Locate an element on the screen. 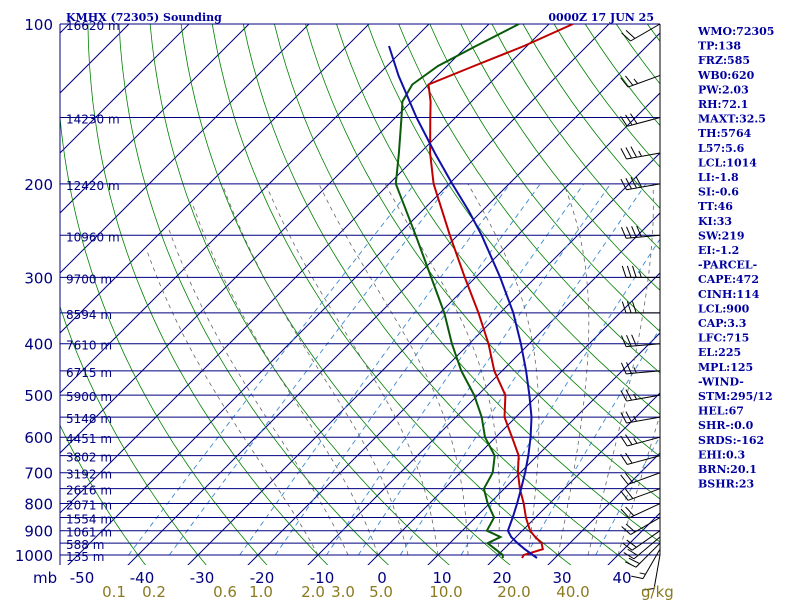 The height and width of the screenshot is (600, 800). moist-adiabat-line is located at coordinates (573, 369).